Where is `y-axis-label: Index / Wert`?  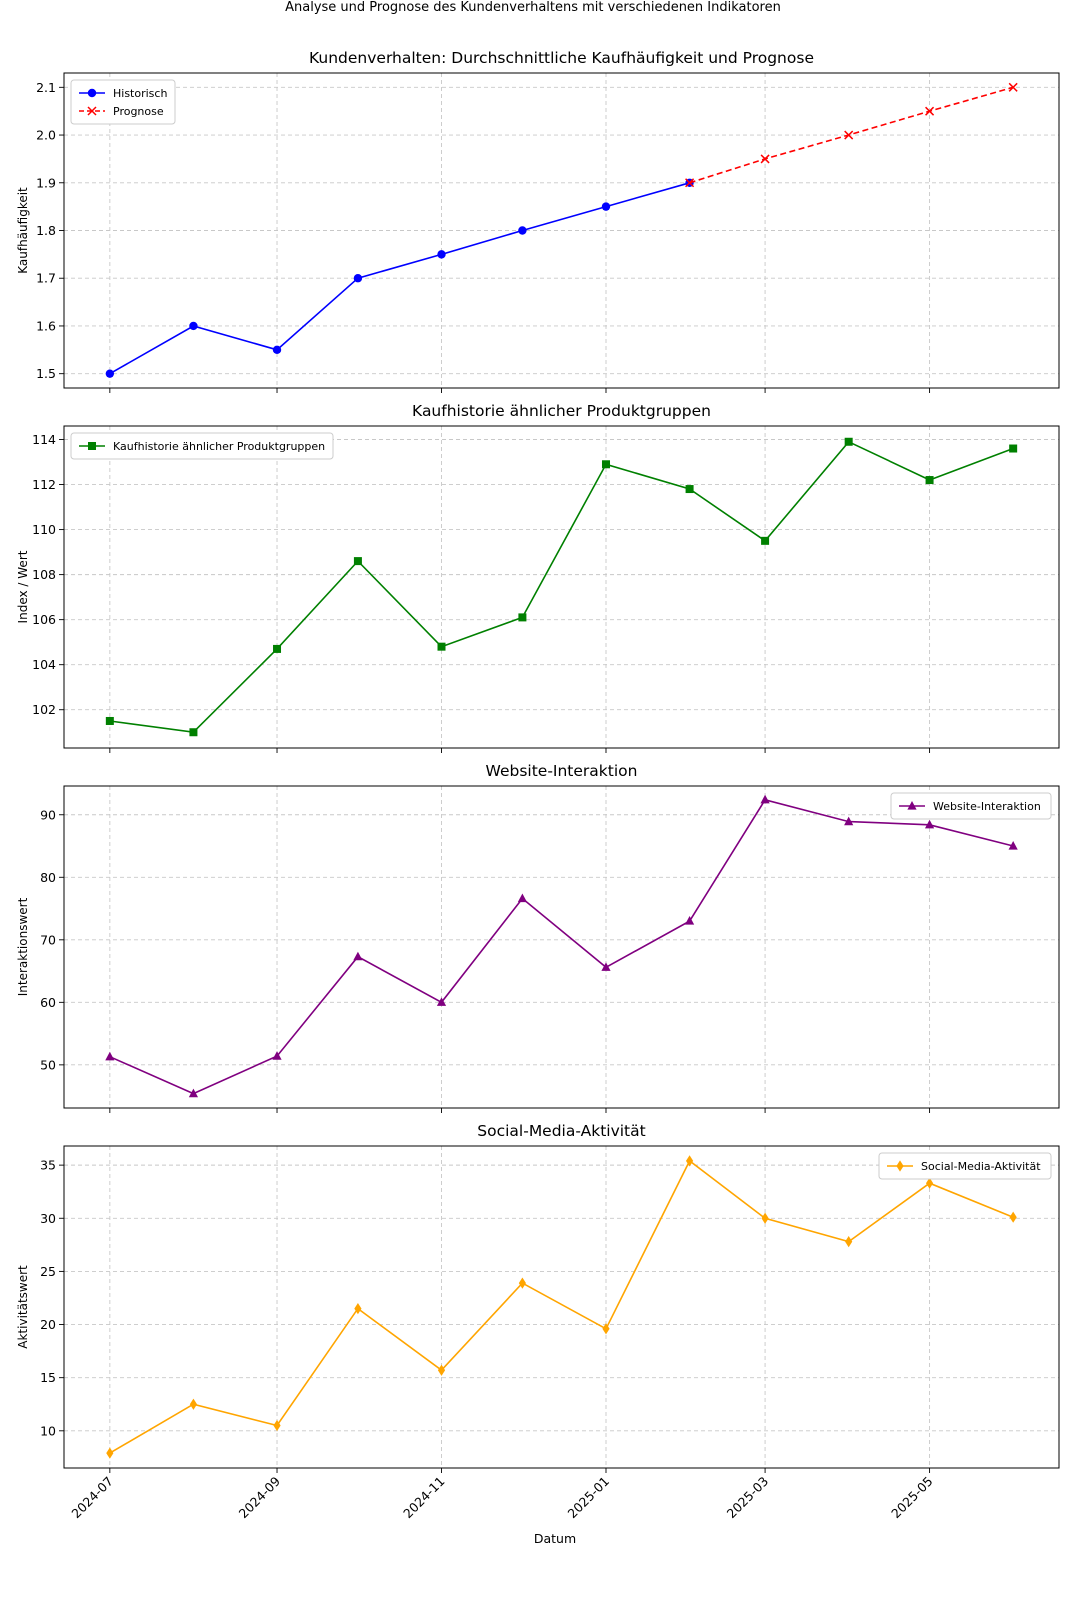
y-axis-label: Index / Wert is located at coordinates (23, 586).